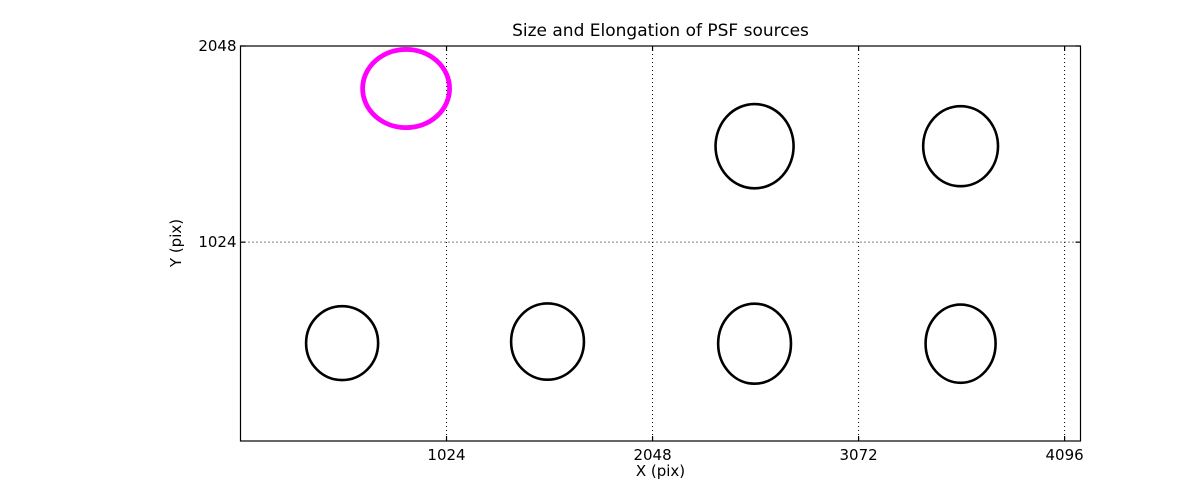  What do you see at coordinates (660, 471) in the screenshot?
I see `x-axis-label: X (pix)` at bounding box center [660, 471].